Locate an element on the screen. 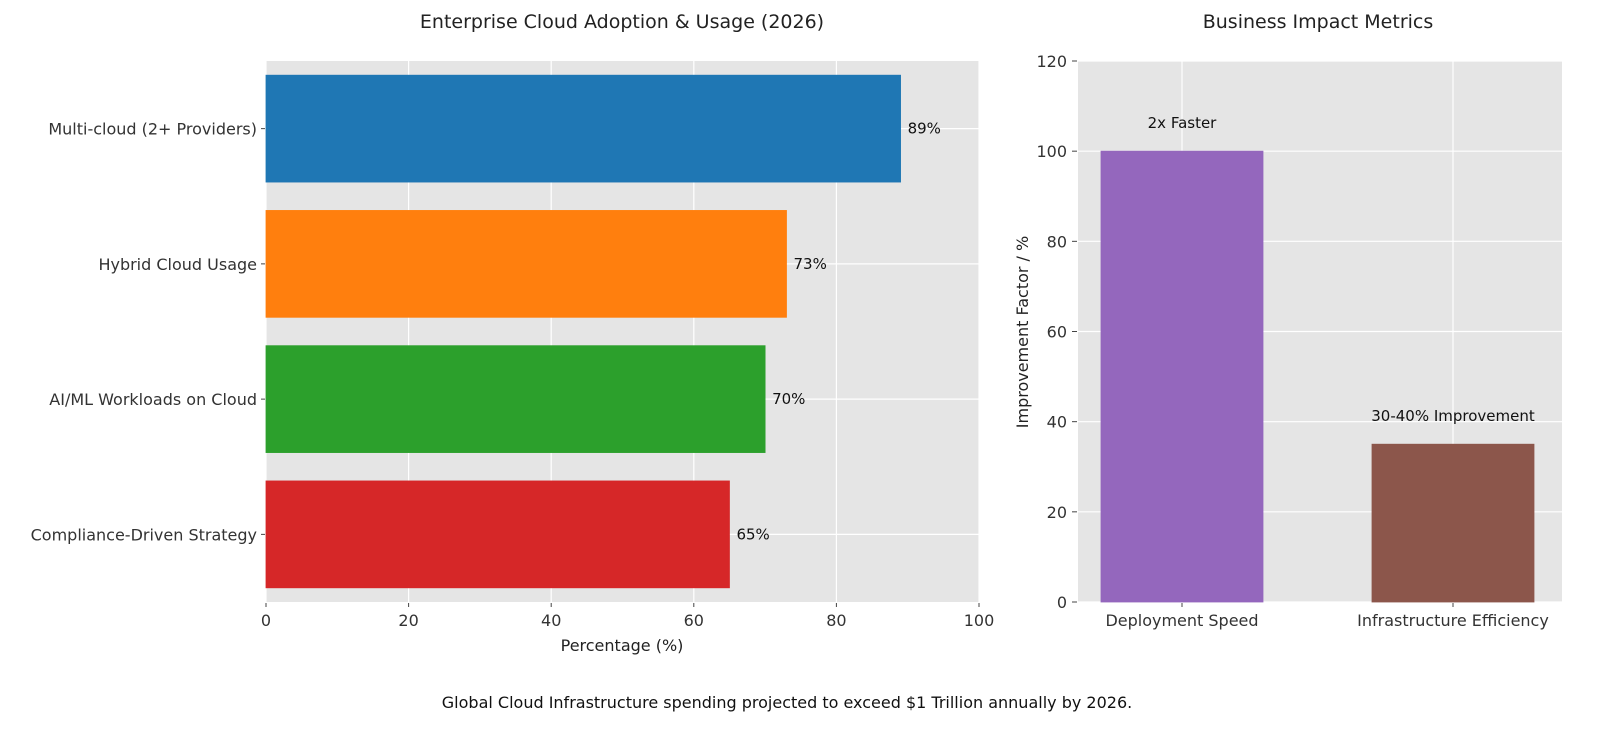 The image size is (1600, 739). category-label: Hybrid Cloud Usage is located at coordinates (177, 264).